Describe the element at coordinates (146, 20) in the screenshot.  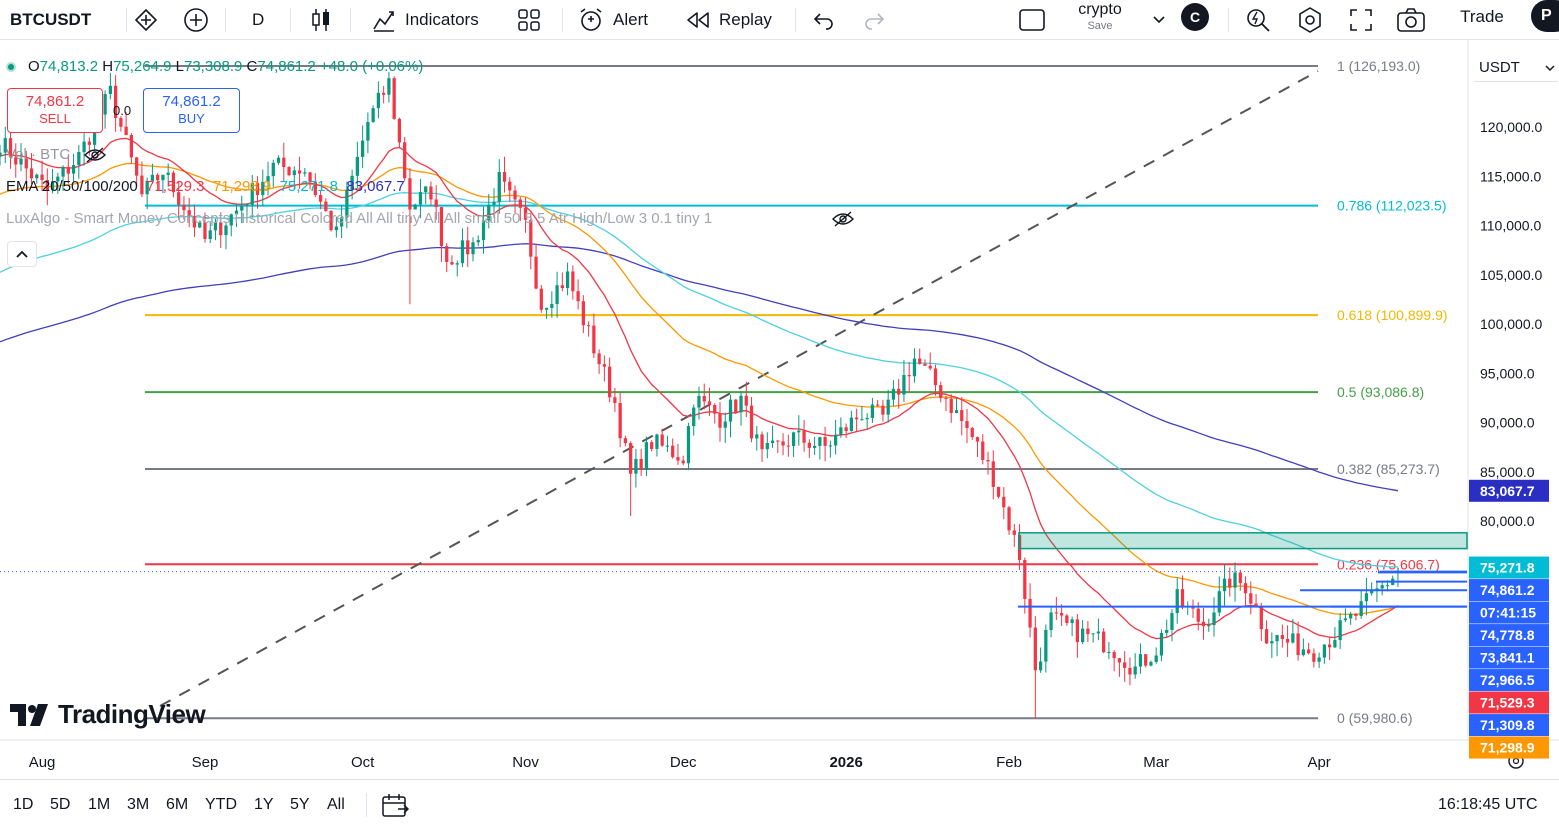
I see `add-compare-button` at that location.